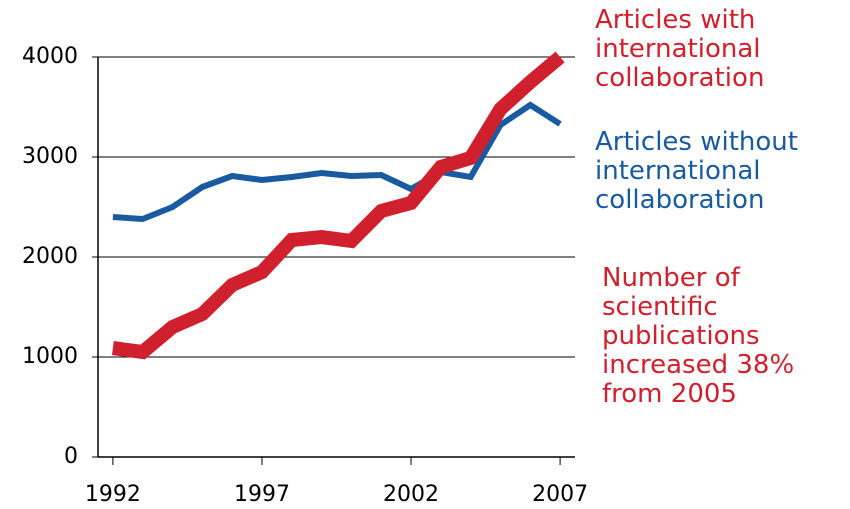 This screenshot has height=509, width=850. I want to click on x-tick-label: 2007, so click(560, 494).